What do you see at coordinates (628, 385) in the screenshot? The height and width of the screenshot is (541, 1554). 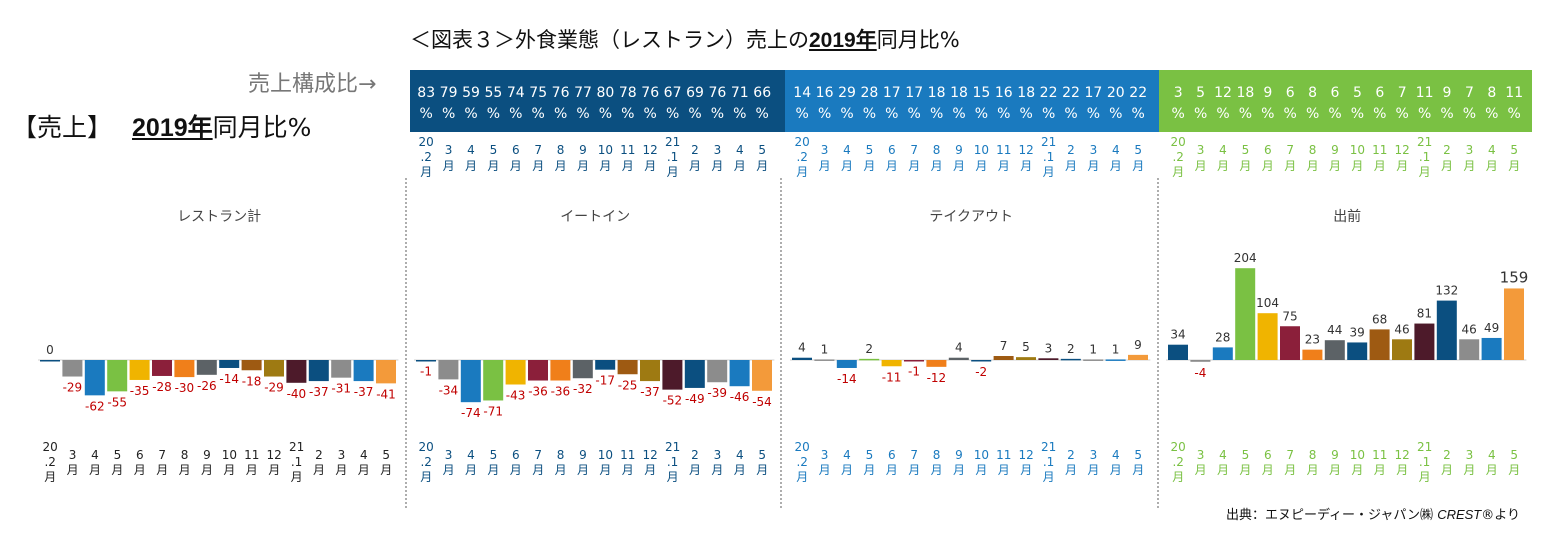 I see `bar-value-label: -25` at bounding box center [628, 385].